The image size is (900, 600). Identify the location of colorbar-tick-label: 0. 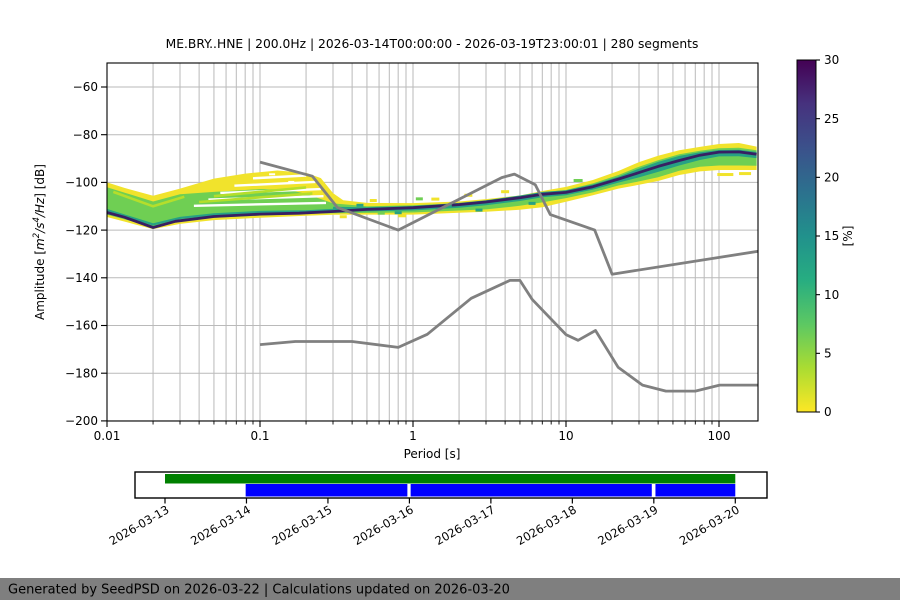
(828, 412).